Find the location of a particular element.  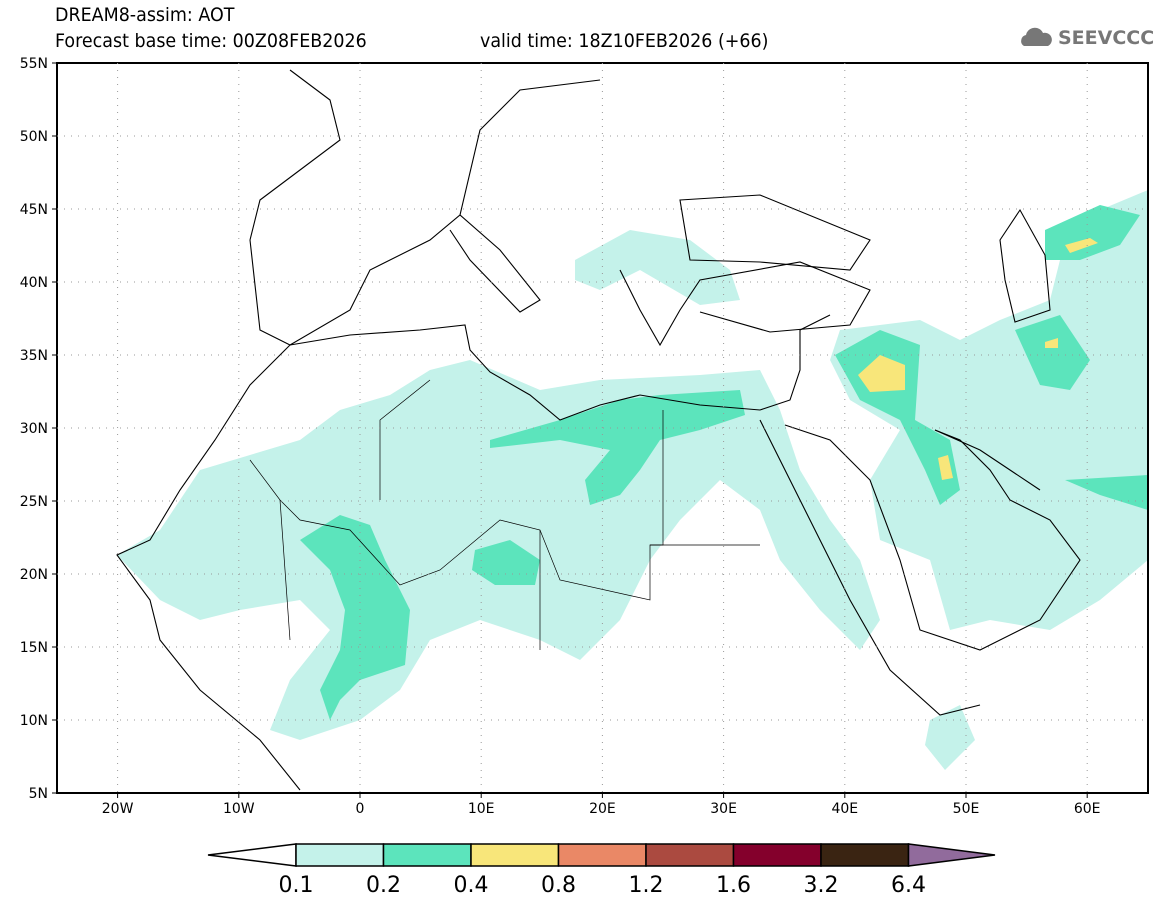

map-title: DREAM8-assim: AOT is located at coordinates (145, 15).